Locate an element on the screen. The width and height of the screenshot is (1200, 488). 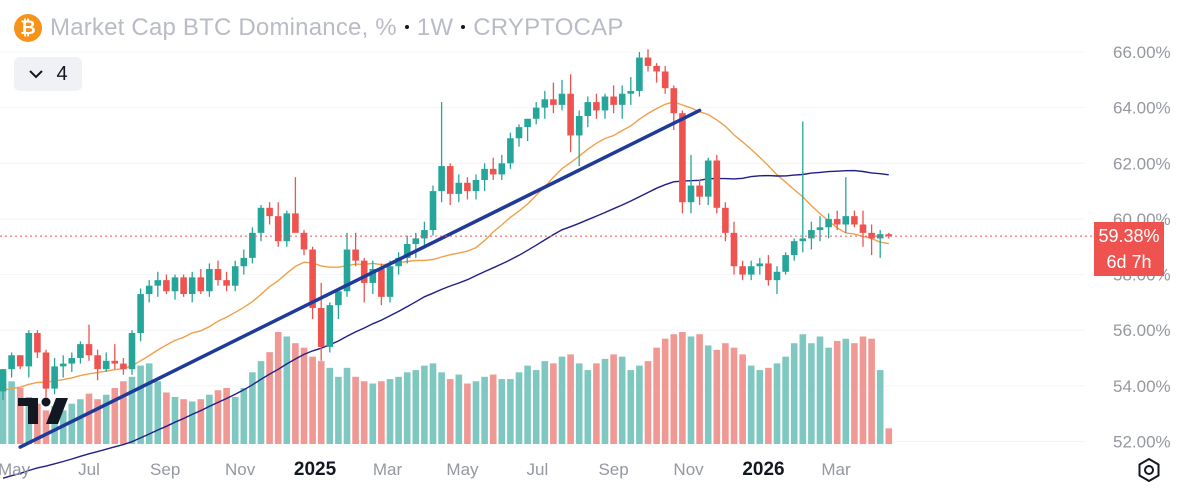
indicators-toggle-button: 4 is located at coordinates (48, 74).